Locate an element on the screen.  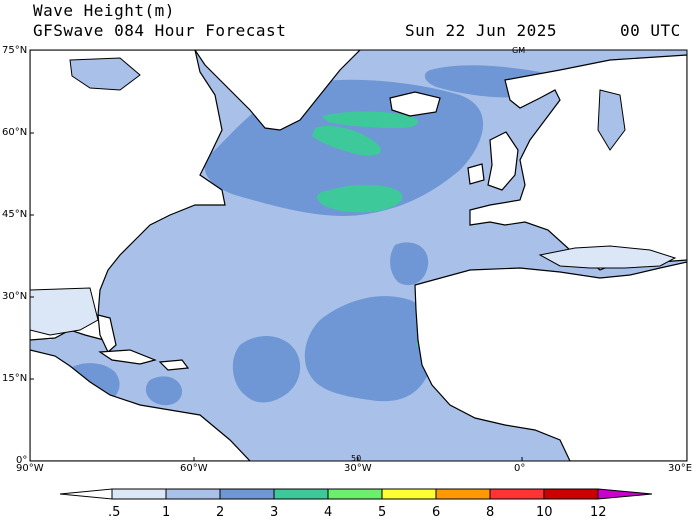
lat-label-75n: 75°N is located at coordinates (15, 50).